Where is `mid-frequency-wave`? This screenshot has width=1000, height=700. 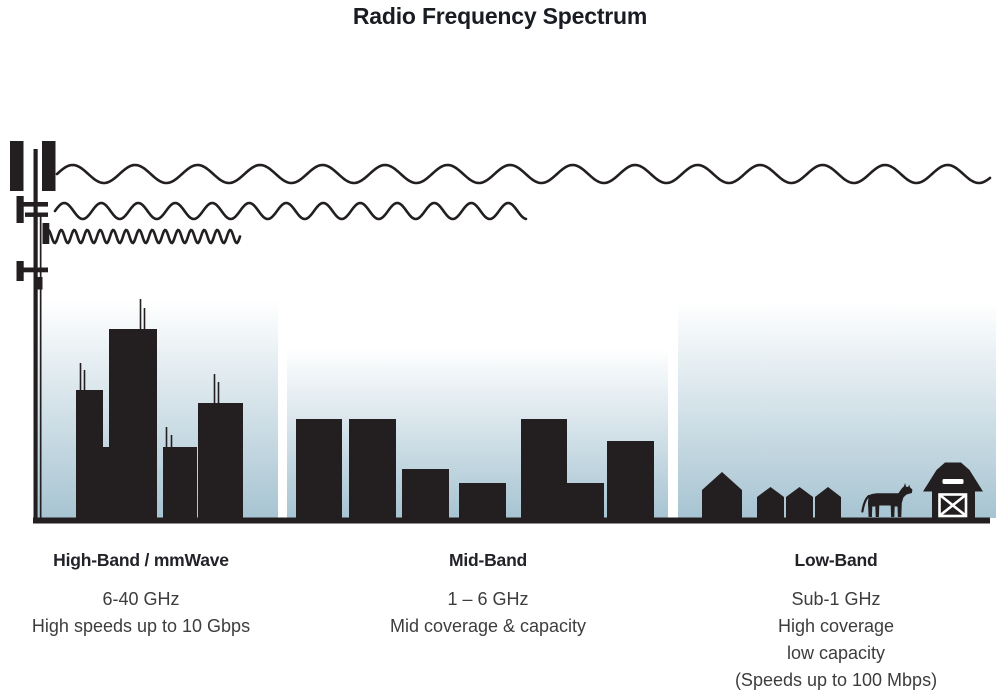 mid-frequency-wave is located at coordinates (290, 211).